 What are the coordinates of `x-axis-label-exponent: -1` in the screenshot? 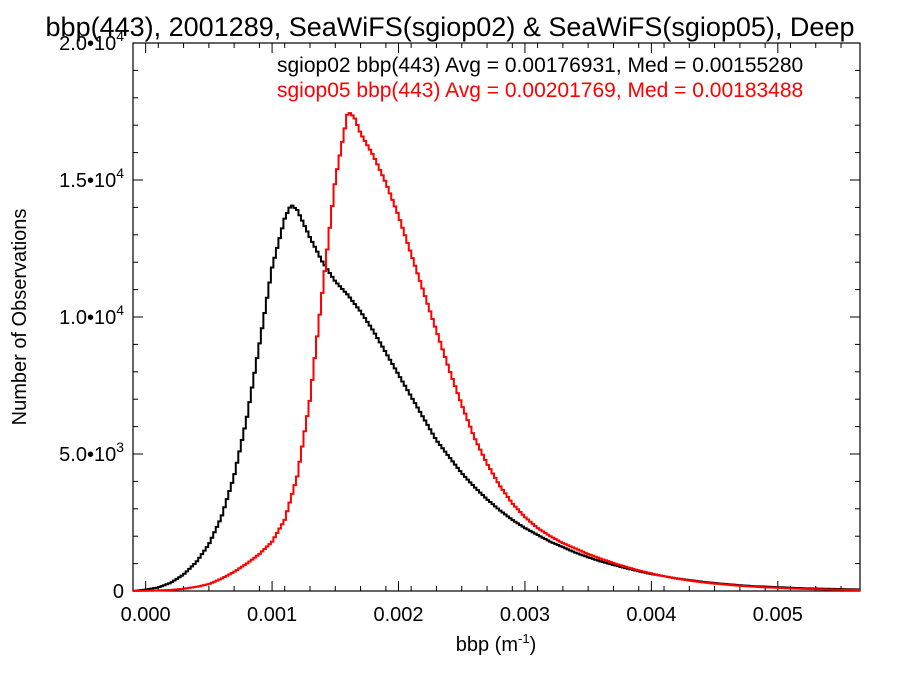 It's located at (524, 638).